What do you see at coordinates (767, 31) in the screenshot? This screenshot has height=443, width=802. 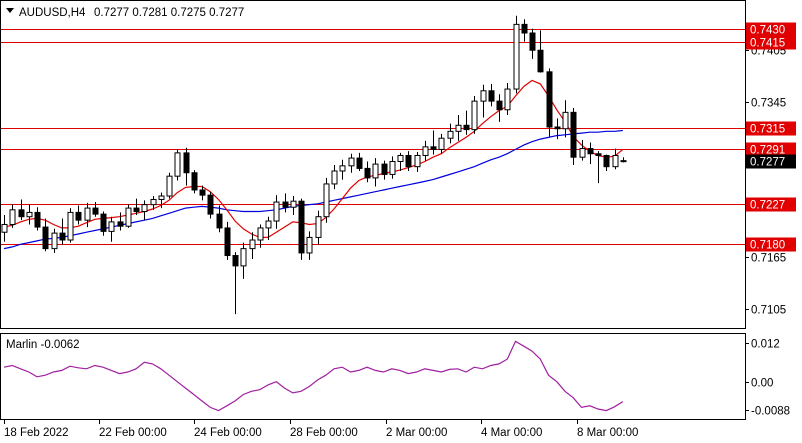 I see `level-badge-label: 0.7430` at bounding box center [767, 31].